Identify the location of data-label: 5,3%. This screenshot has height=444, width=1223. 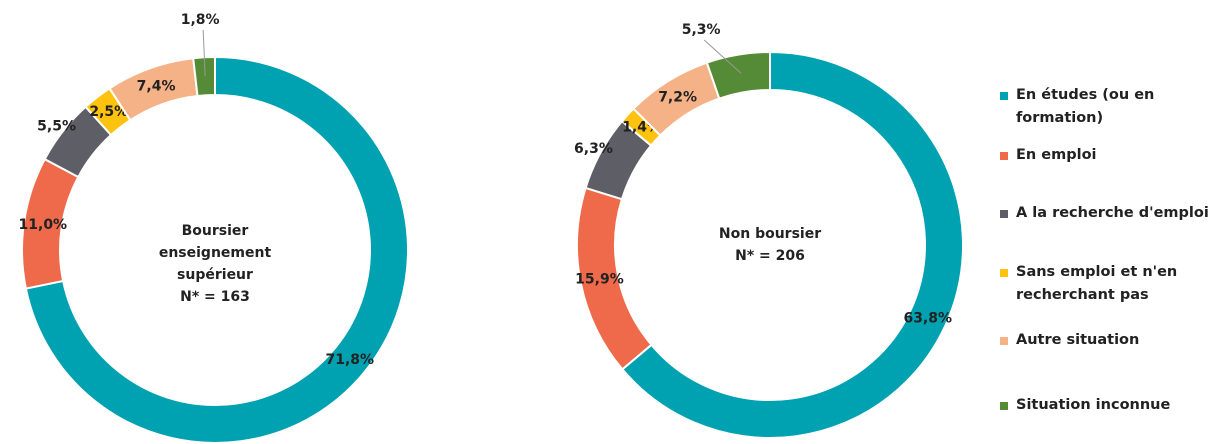
(701, 30).